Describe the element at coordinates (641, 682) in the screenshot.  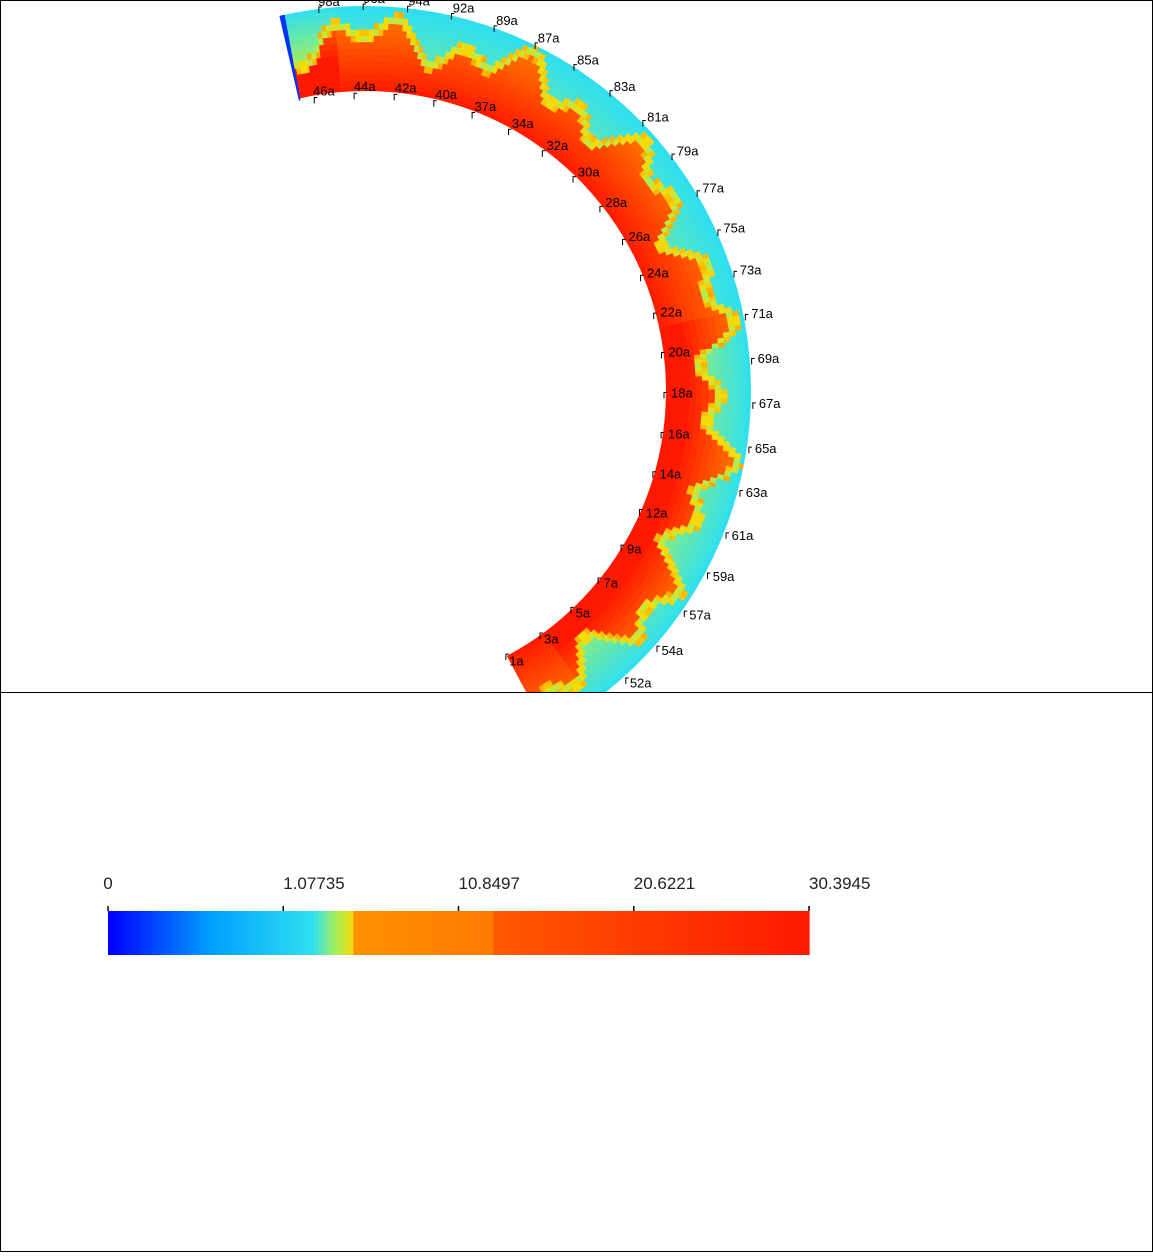
I see `node-label: 52a` at that location.